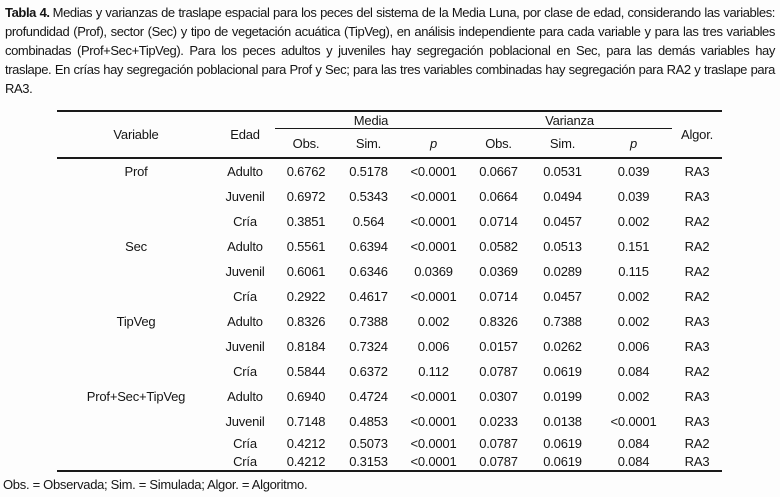  What do you see at coordinates (368, 296) in the screenshot?
I see `cell-m-sim: 0.4617` at bounding box center [368, 296].